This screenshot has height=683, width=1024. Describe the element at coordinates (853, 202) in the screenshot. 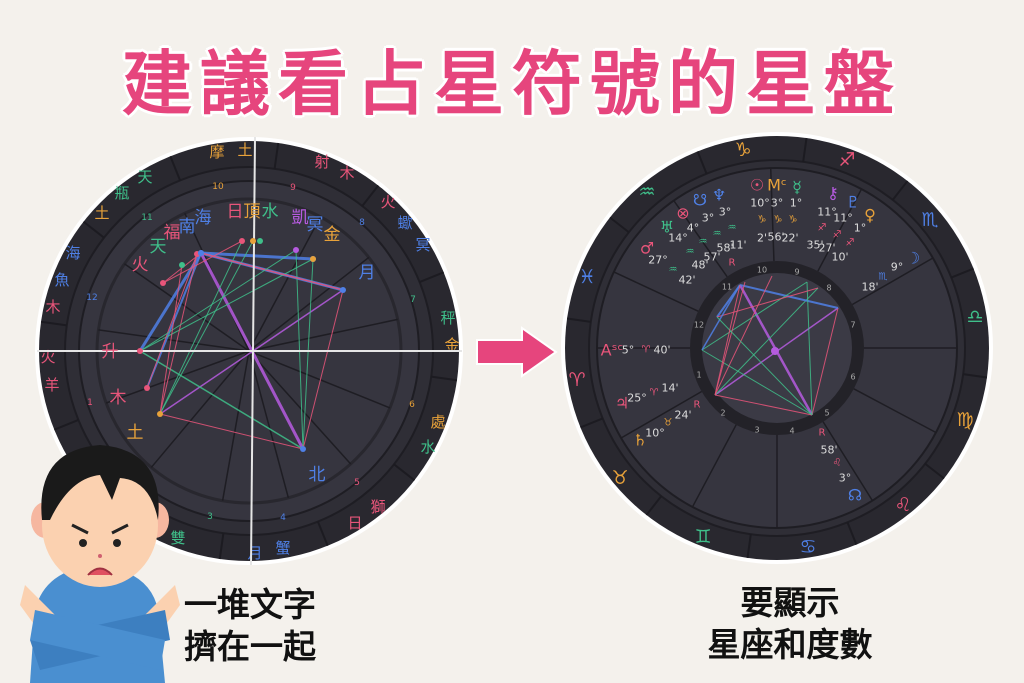

I see `planet-glyph: ♇` at that location.